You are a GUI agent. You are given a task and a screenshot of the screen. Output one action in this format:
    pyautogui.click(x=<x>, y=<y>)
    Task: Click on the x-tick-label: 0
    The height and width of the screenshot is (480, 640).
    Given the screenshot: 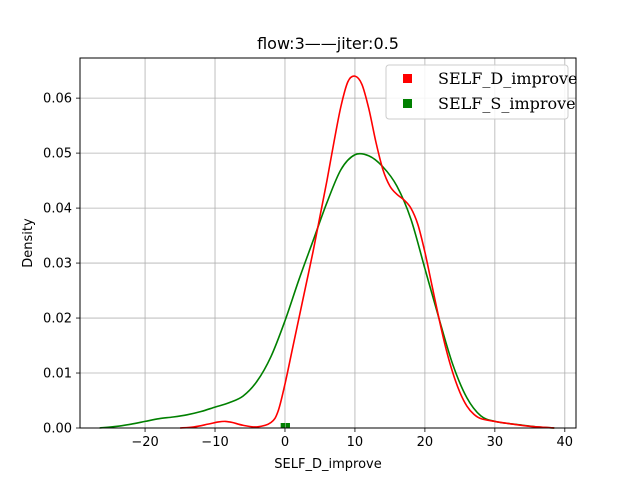 What is the action you would take?
    pyautogui.click(x=285, y=442)
    